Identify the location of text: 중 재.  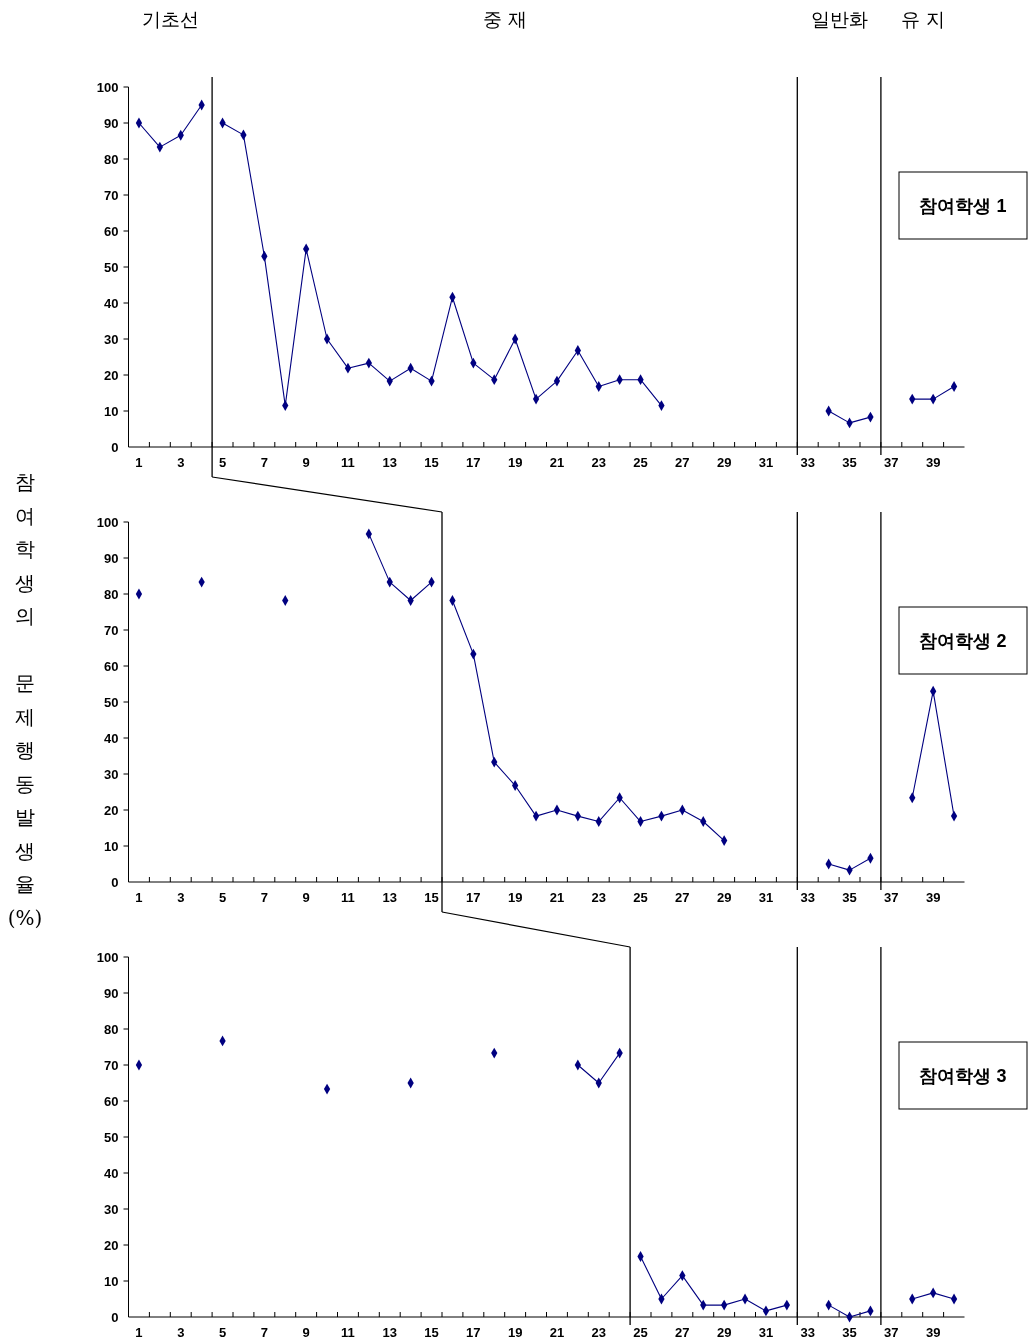
(504, 19).